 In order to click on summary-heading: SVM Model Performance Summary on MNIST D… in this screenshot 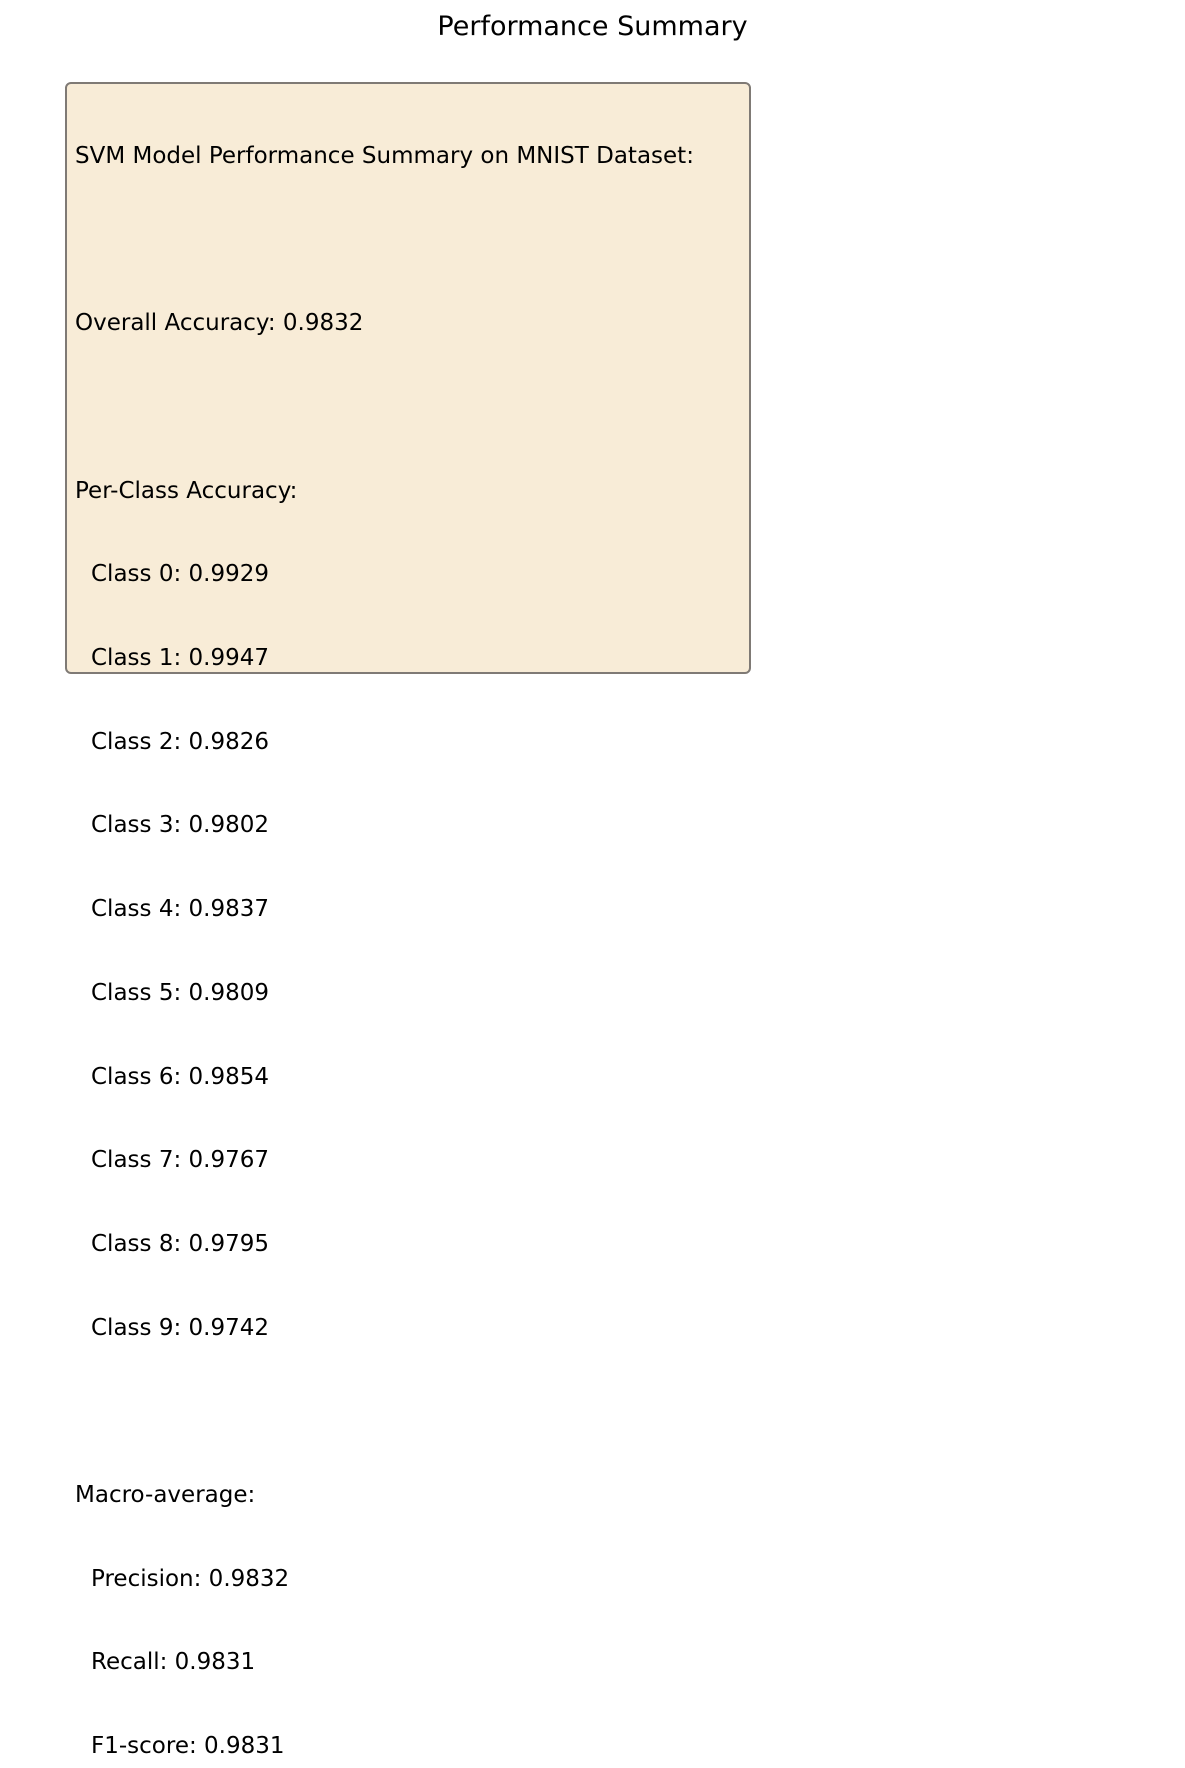, I will do `click(384, 155)`.